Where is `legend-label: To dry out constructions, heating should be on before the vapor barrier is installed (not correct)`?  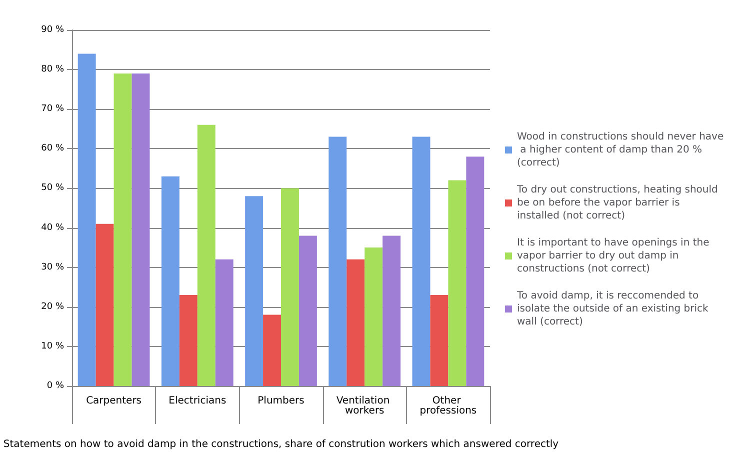
legend-label: To dry out constructions, heating should be on before the vapor barrier is installed (not correct) is located at coordinates (619, 203).